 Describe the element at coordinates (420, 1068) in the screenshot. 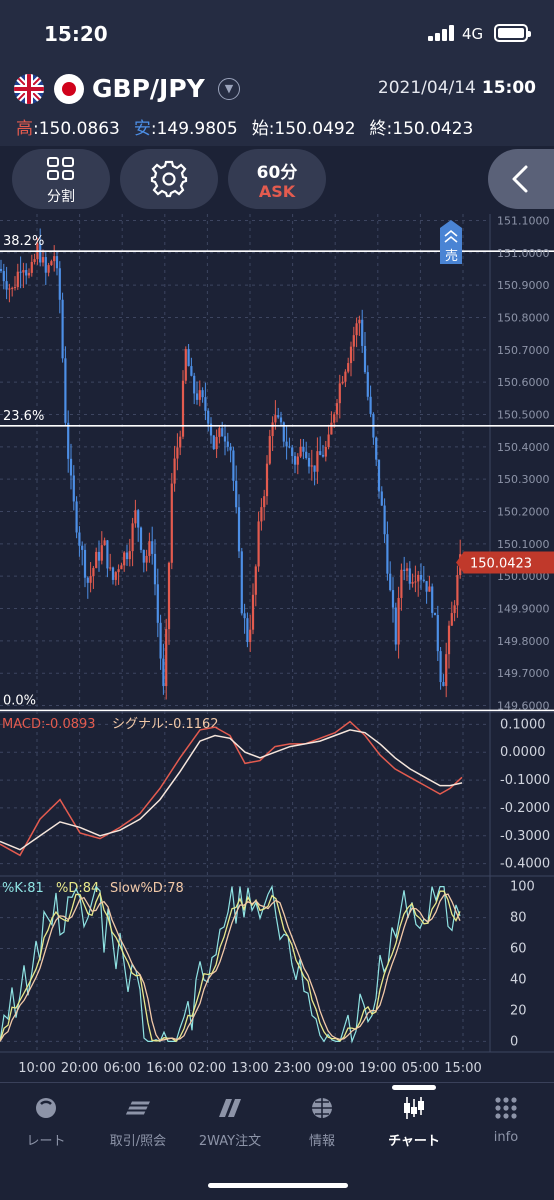

I see `time-axis-label: 05:00` at that location.